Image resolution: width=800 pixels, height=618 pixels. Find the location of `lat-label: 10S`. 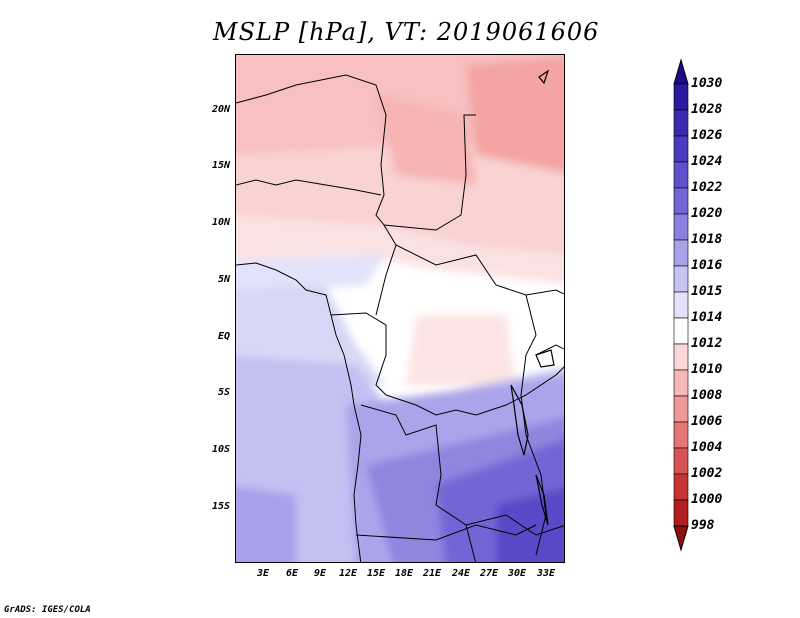

lat-label: 10S is located at coordinates (220, 449).